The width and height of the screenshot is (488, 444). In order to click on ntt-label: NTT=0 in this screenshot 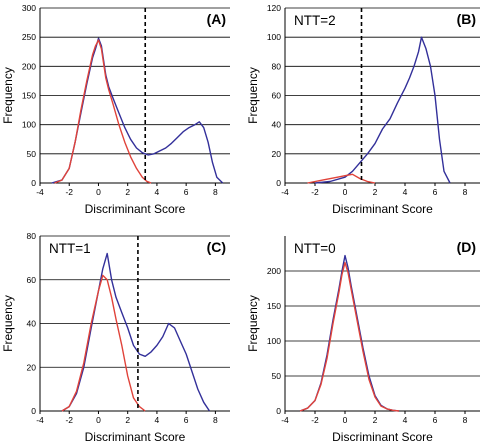, I will do `click(315, 248)`.